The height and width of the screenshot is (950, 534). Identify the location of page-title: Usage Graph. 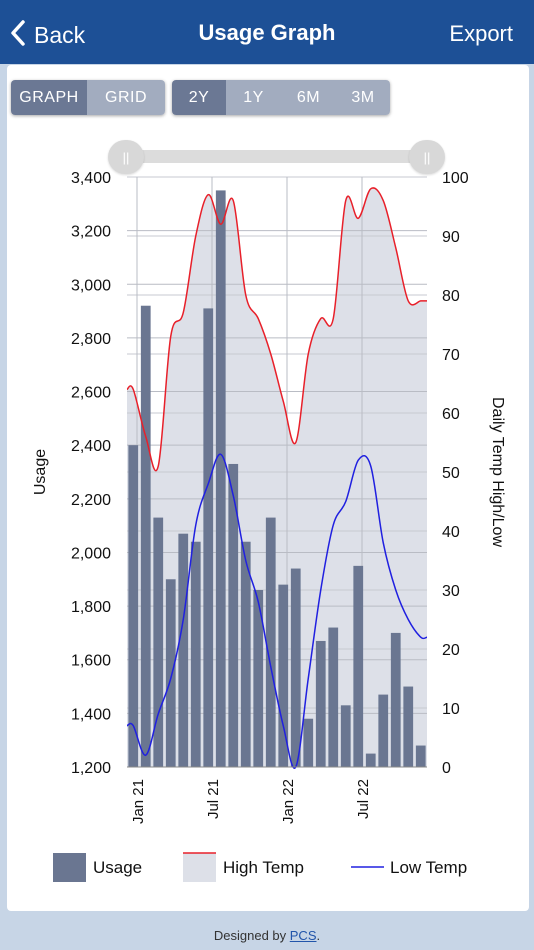
(267, 32).